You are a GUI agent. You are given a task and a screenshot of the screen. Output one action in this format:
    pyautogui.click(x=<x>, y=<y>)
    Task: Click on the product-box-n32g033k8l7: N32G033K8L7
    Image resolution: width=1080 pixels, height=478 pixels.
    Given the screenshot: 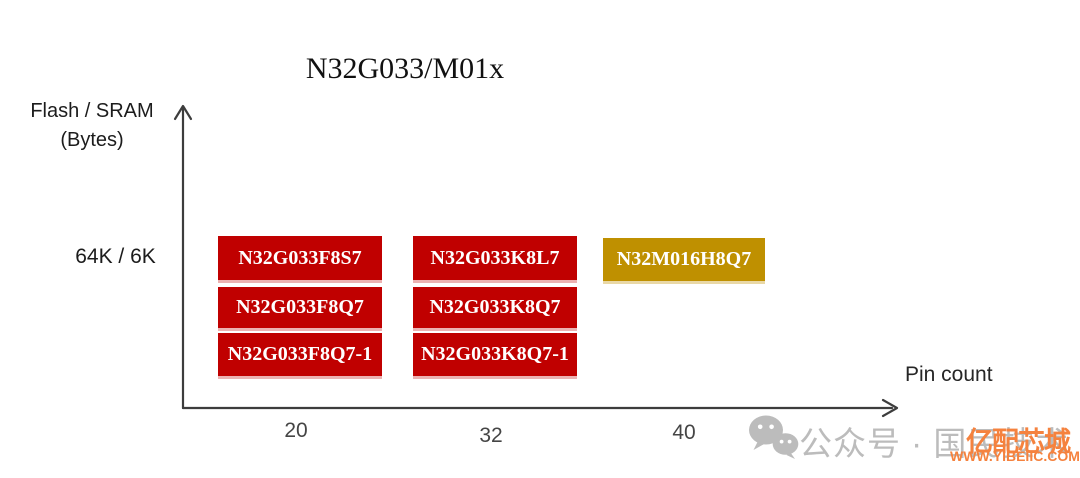 What is the action you would take?
    pyautogui.click(x=495, y=258)
    